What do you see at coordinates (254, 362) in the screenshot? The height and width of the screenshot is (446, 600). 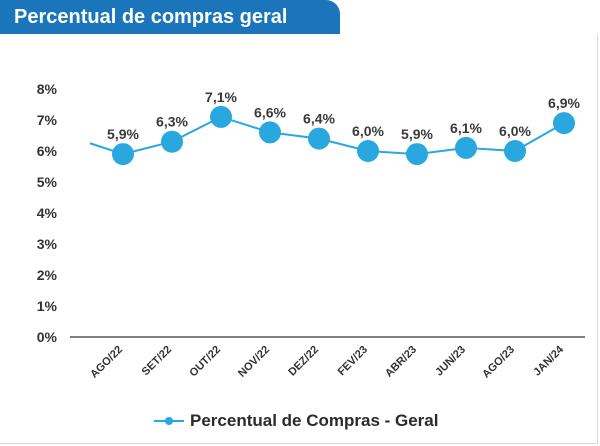 I see `x-tick-label: NOV/22` at bounding box center [254, 362].